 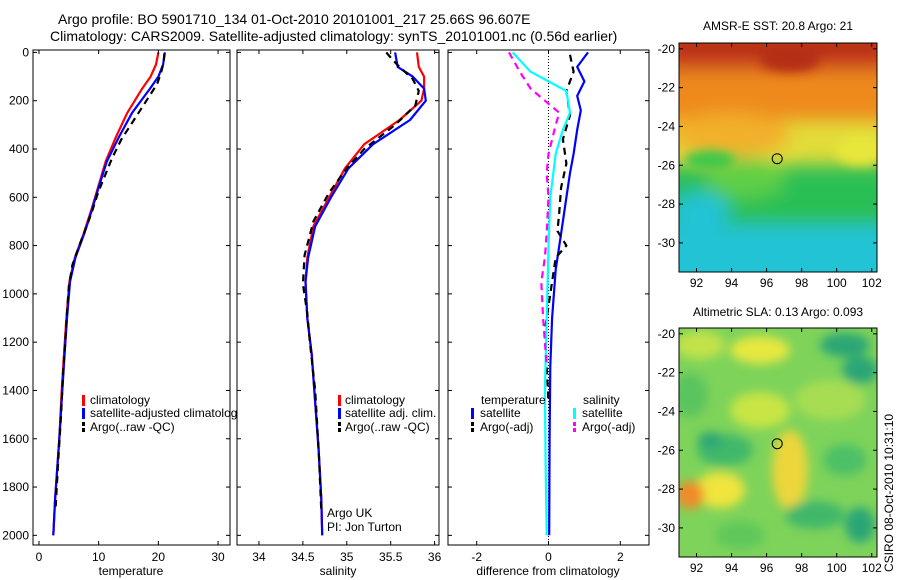 What do you see at coordinates (338, 571) in the screenshot?
I see `salinity-xlabel: salinity` at bounding box center [338, 571].